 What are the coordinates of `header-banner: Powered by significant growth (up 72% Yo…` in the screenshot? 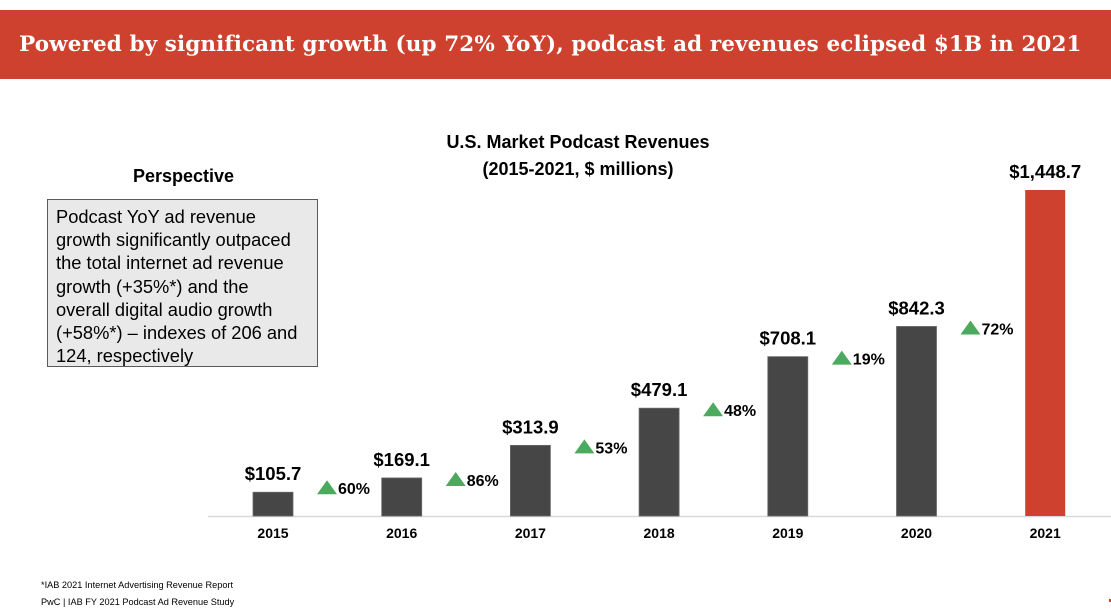 It's located at (555, 44).